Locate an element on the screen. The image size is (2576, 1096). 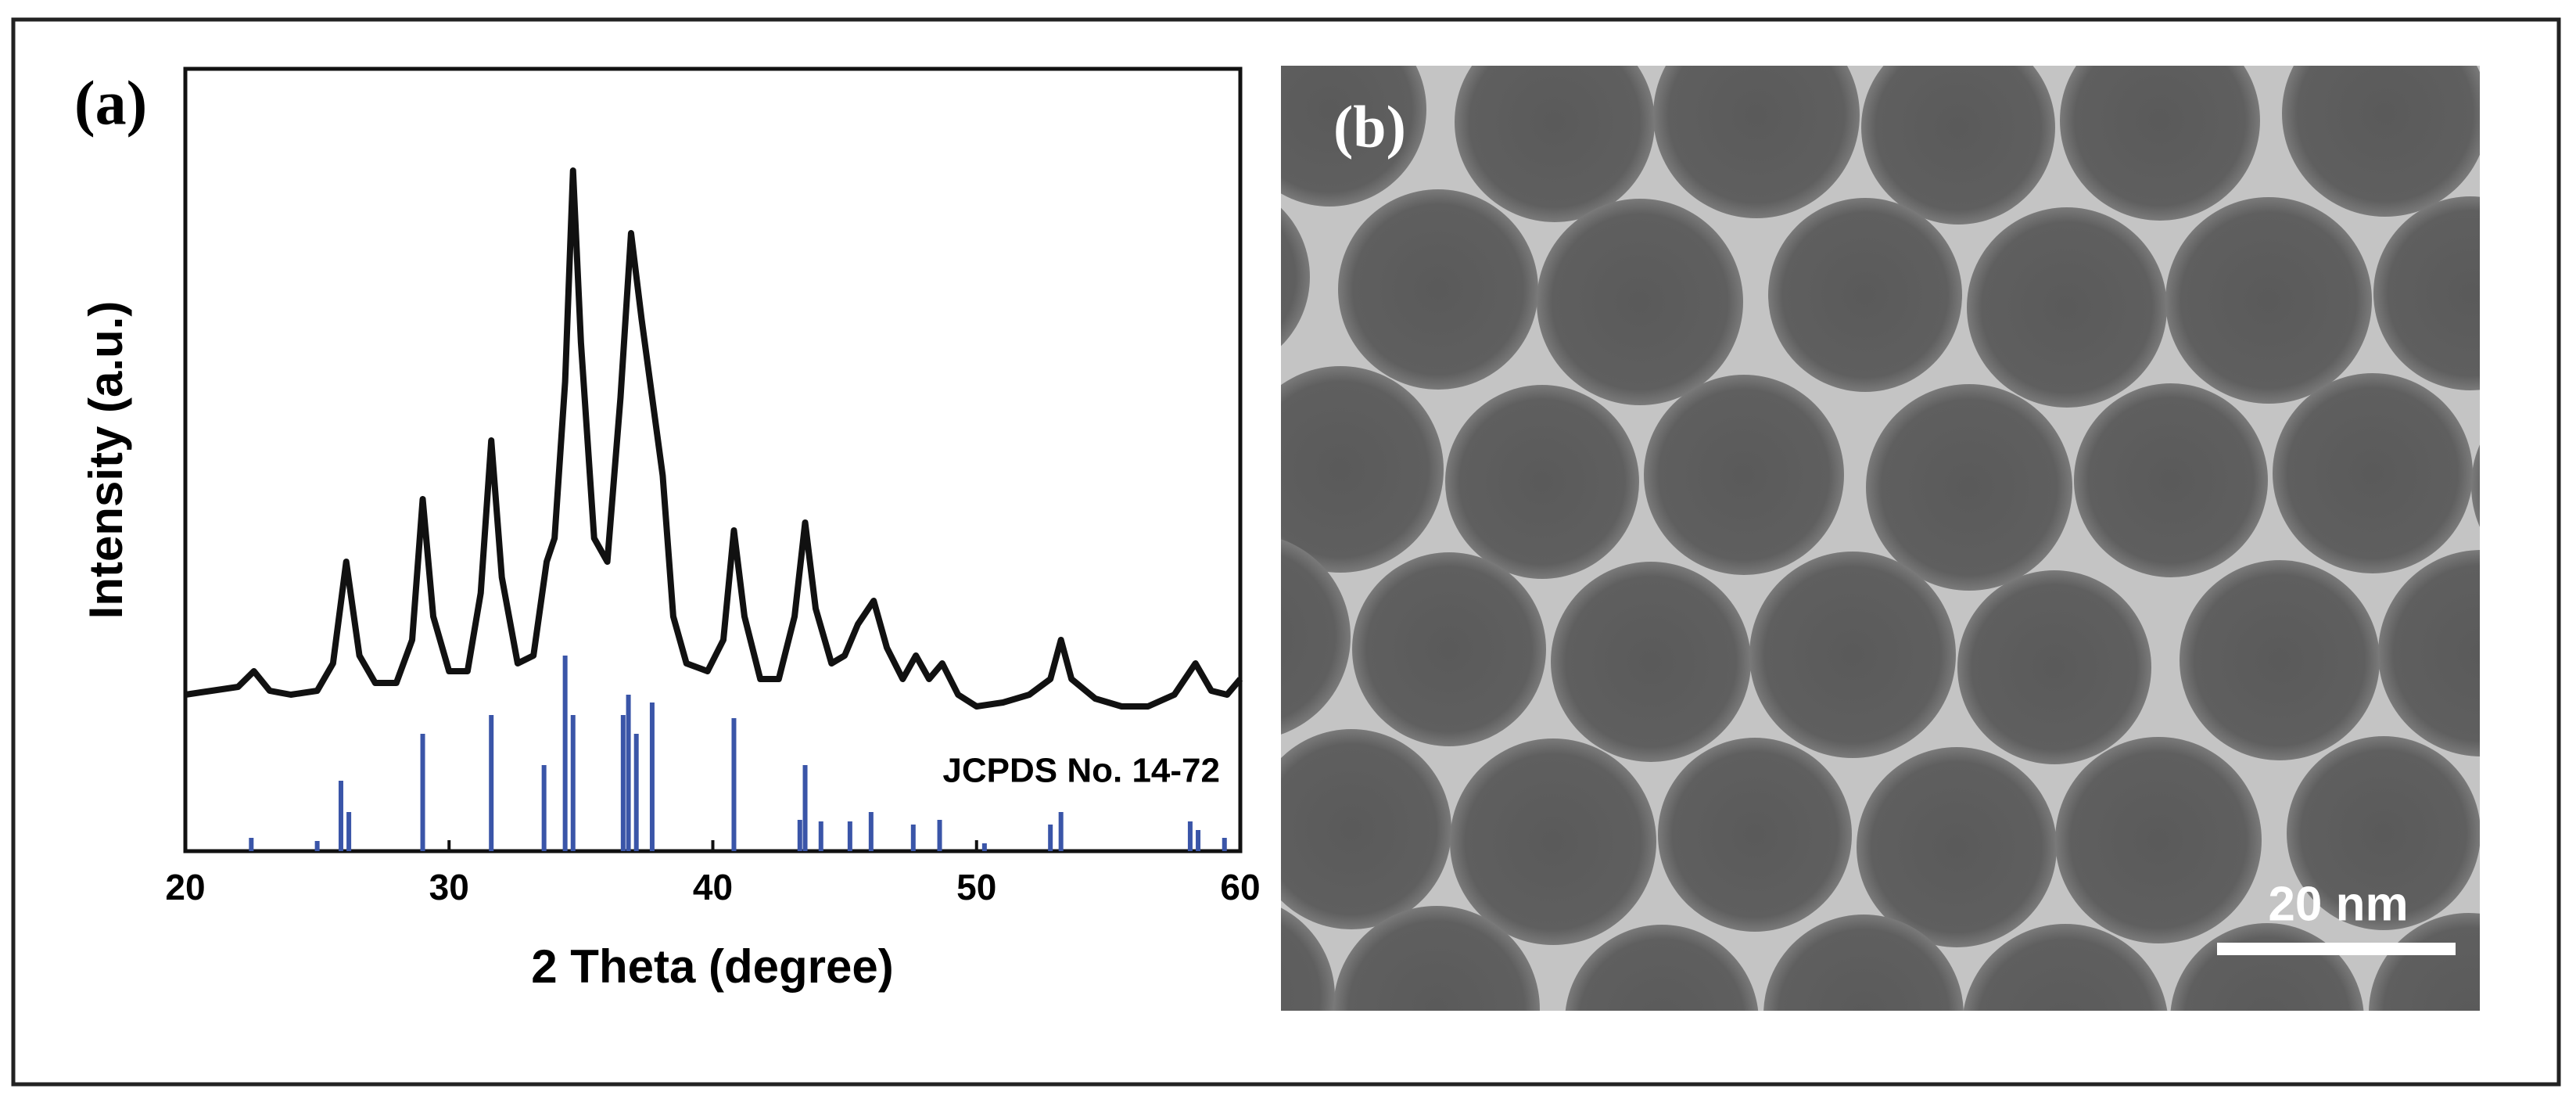
x-tick-label: 50 is located at coordinates (976, 887).